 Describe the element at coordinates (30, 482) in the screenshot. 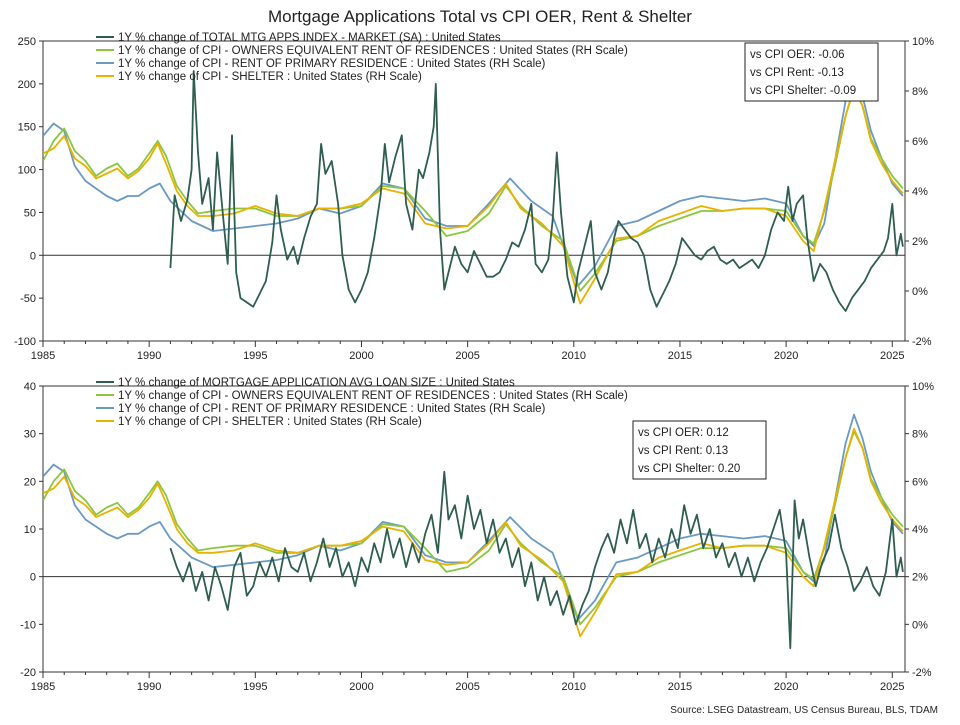

I see `left-tick-label: 20` at that location.